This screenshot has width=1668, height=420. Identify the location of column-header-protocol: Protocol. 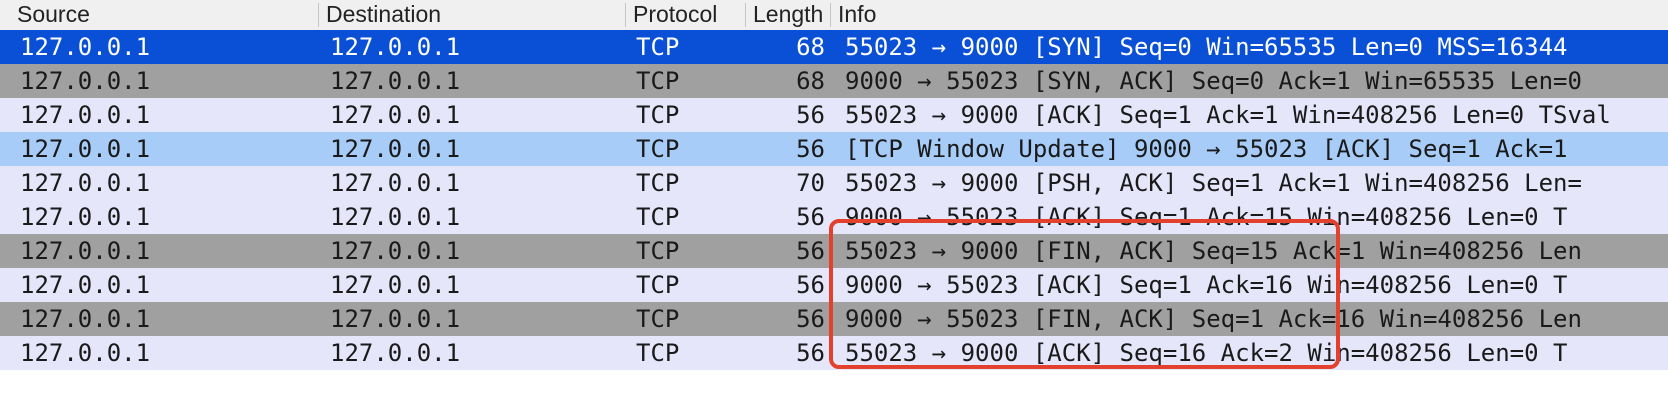
(675, 14).